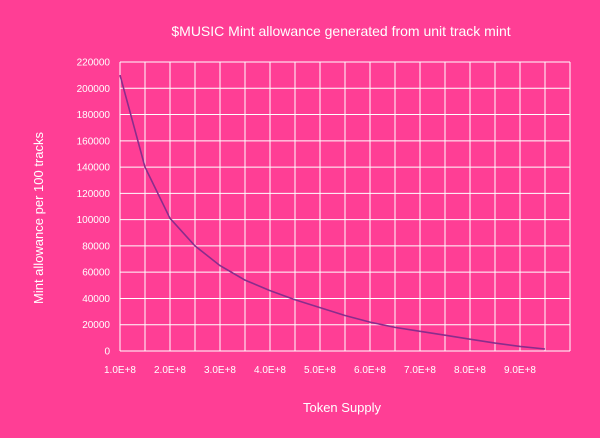  I want to click on x-tick-label: 7.0E+8, so click(420, 370).